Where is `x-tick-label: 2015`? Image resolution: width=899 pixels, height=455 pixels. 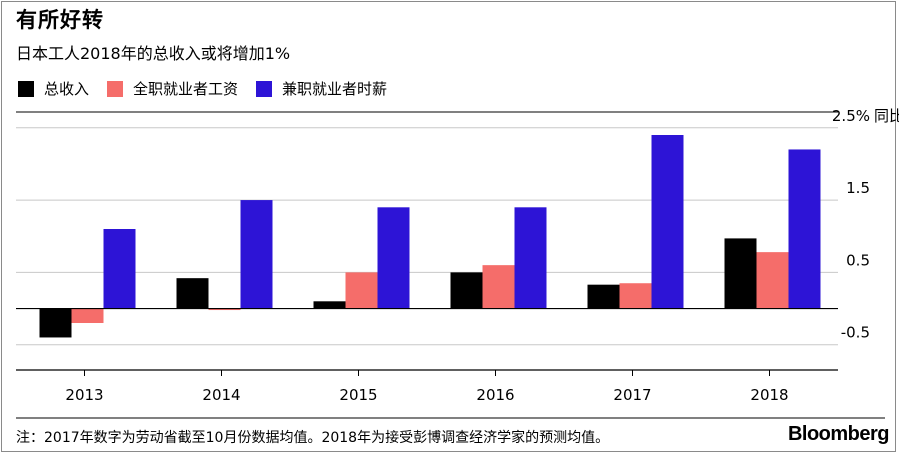 x-tick-label: 2015 is located at coordinates (358, 395).